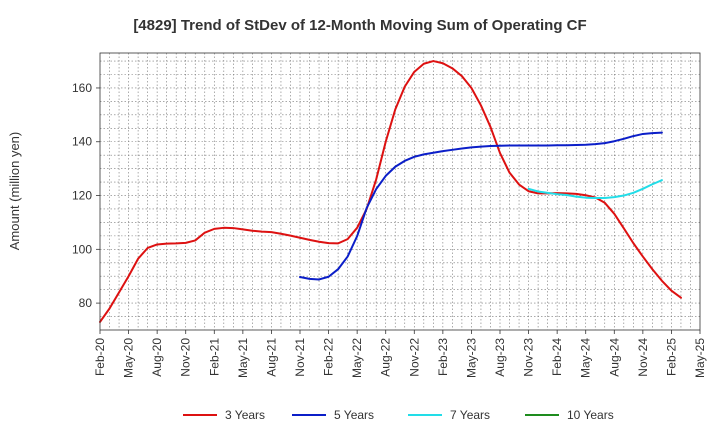 This screenshot has width=720, height=440. What do you see at coordinates (614, 357) in the screenshot?
I see `x-tick-label: Aug-24` at bounding box center [614, 357].